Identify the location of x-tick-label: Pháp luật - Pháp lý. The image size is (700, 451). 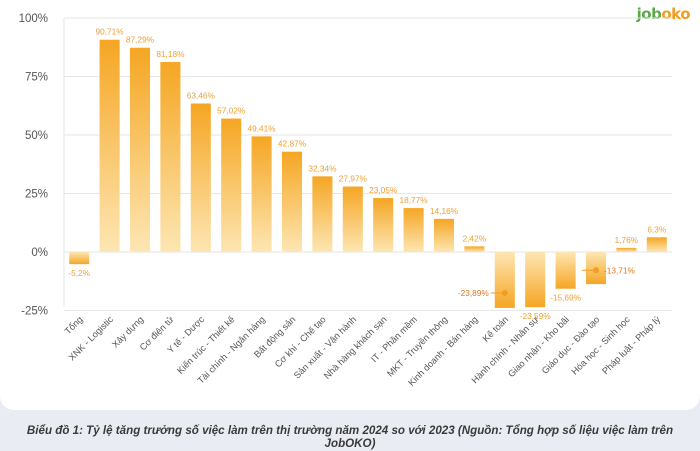
(631, 345).